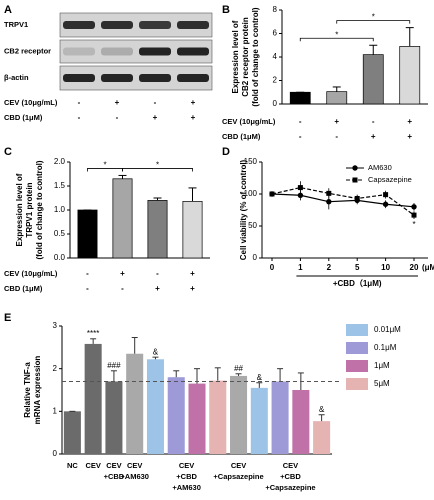  What do you see at coordinates (55, 325) in the screenshot?
I see `y-tick-label: 3` at bounding box center [55, 325].